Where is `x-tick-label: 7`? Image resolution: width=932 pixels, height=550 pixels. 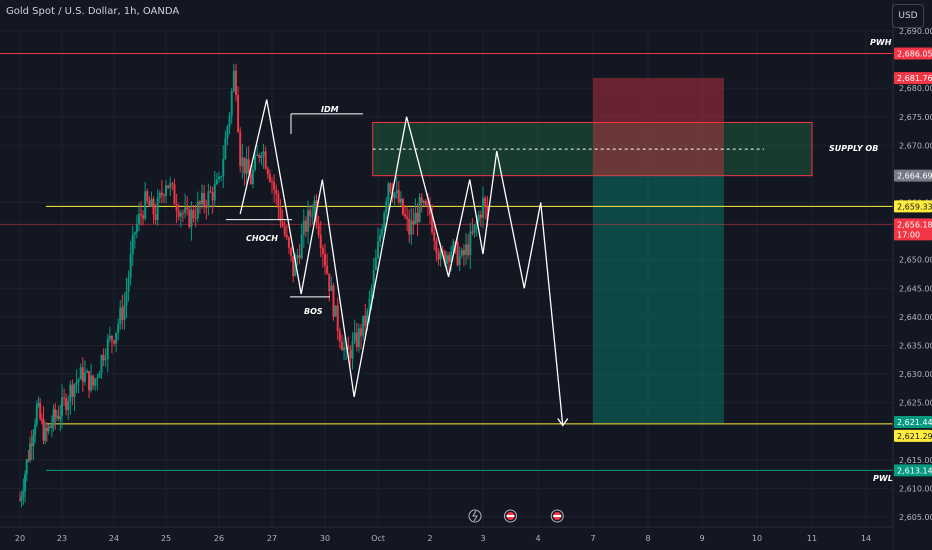 x-tick-label: 7 is located at coordinates (592, 538).